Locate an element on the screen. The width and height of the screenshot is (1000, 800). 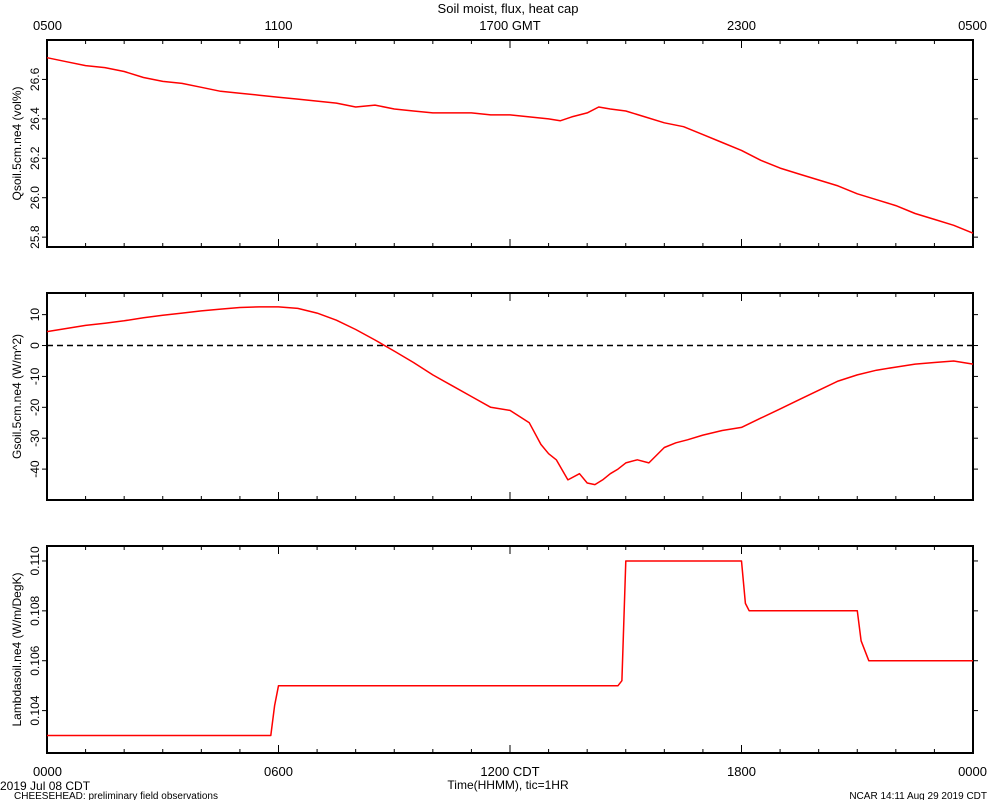
top-axis-label: 2300 is located at coordinates (741, 25).